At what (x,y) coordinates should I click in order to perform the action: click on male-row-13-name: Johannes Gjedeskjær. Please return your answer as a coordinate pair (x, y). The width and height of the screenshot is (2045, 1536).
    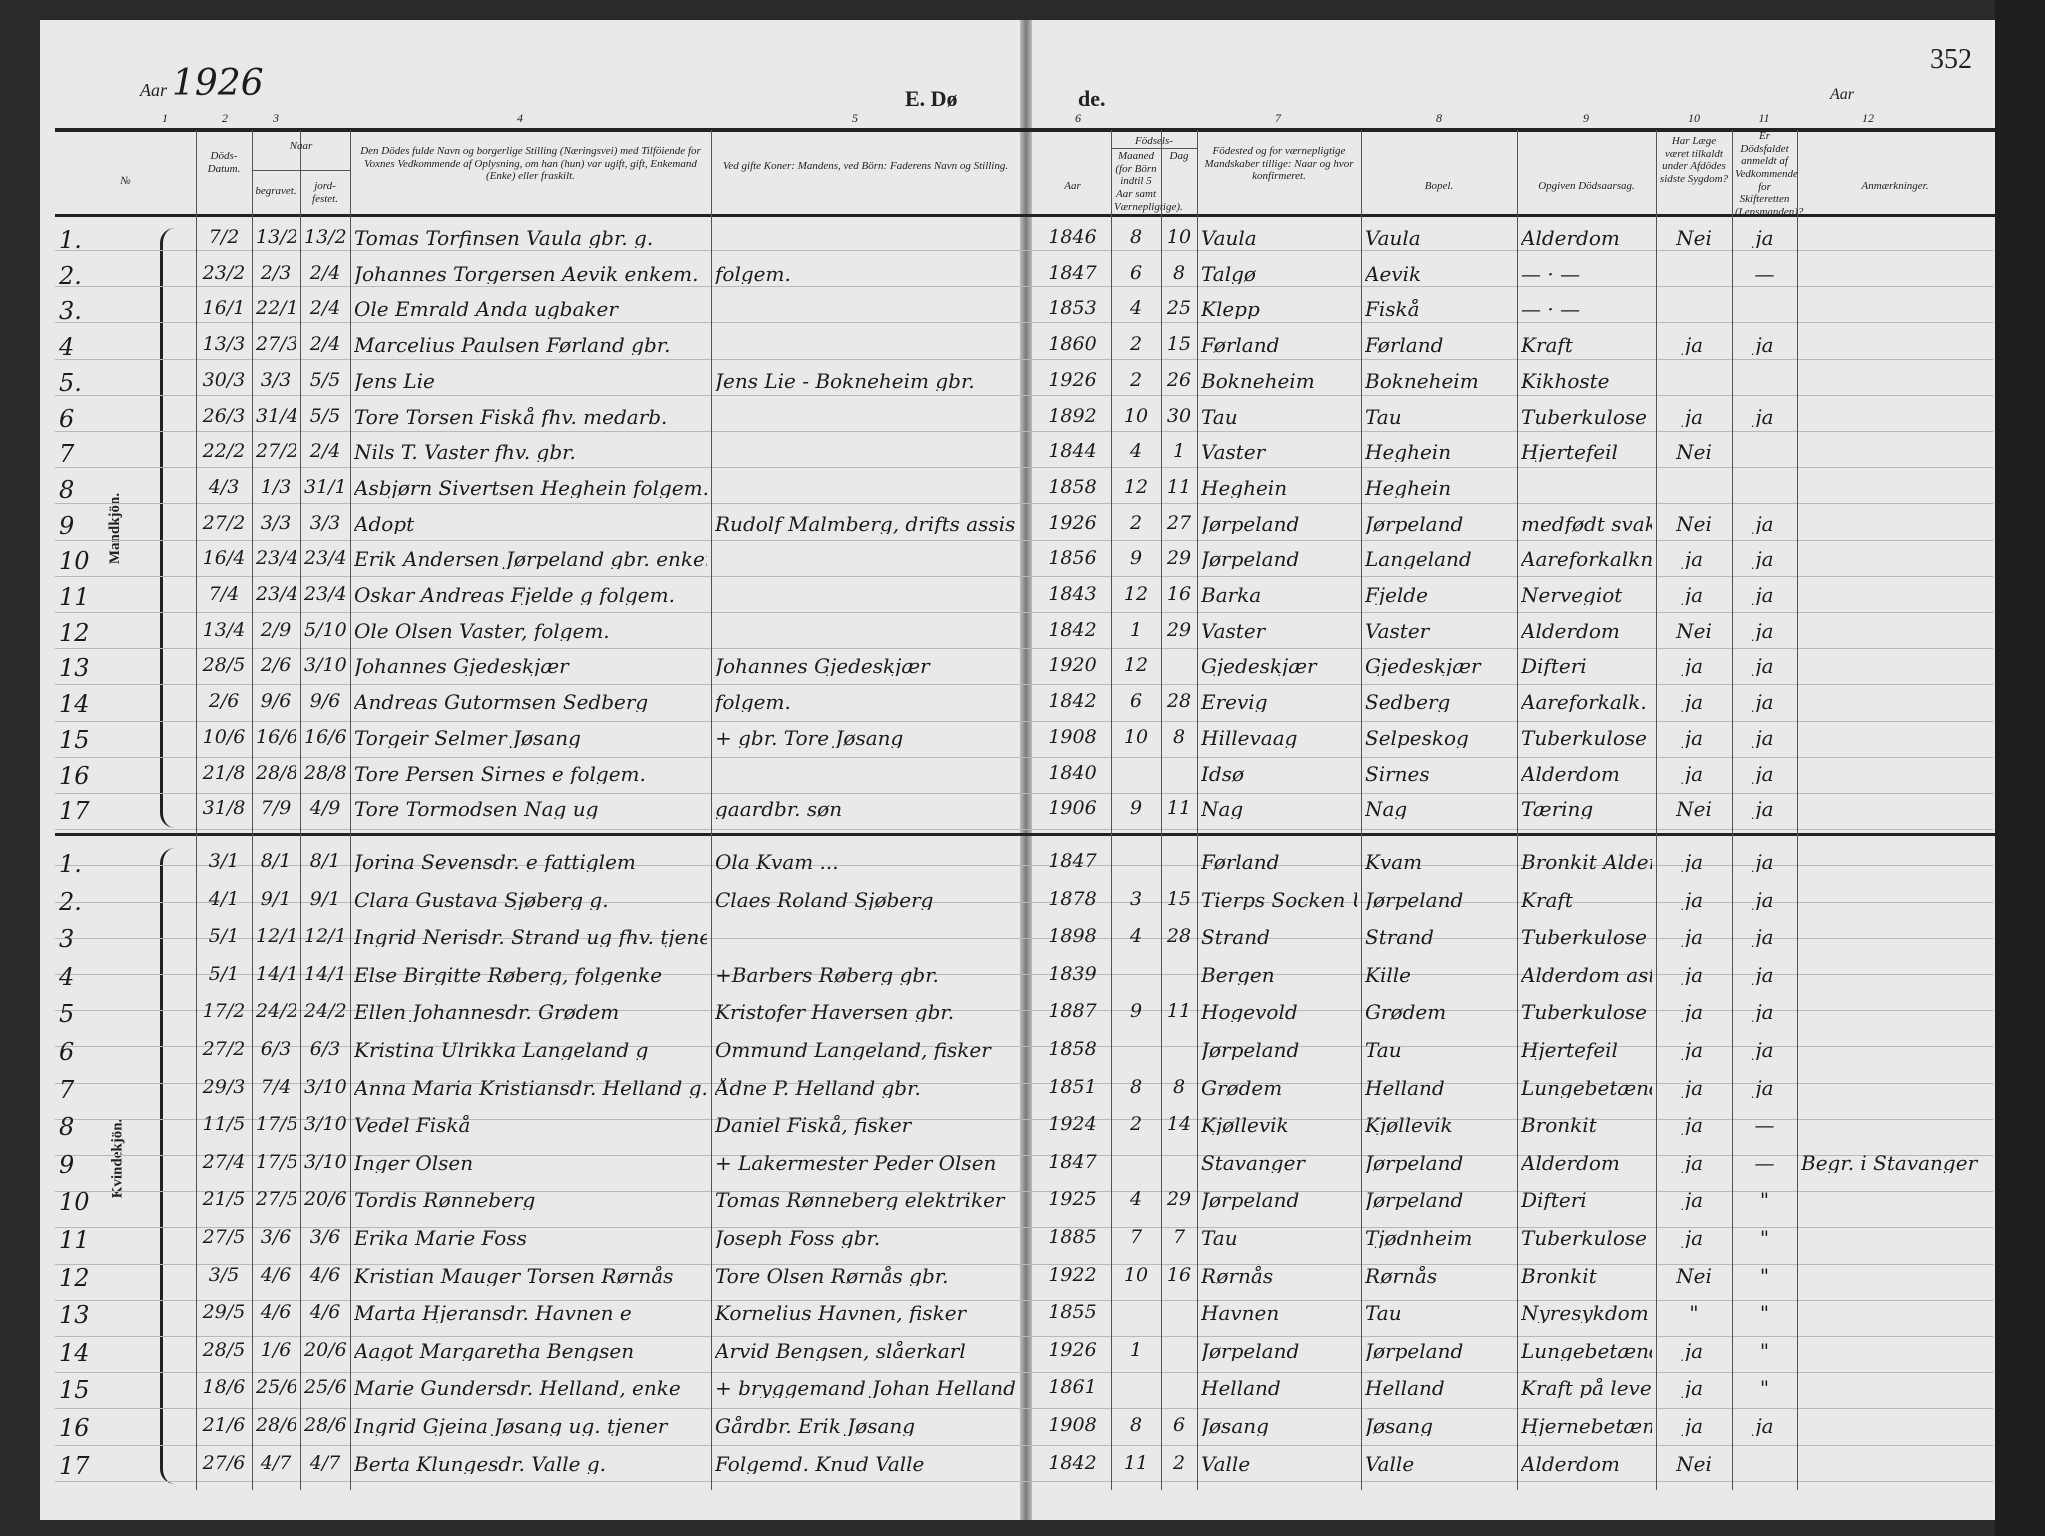
    Looking at the image, I should click on (461, 666).